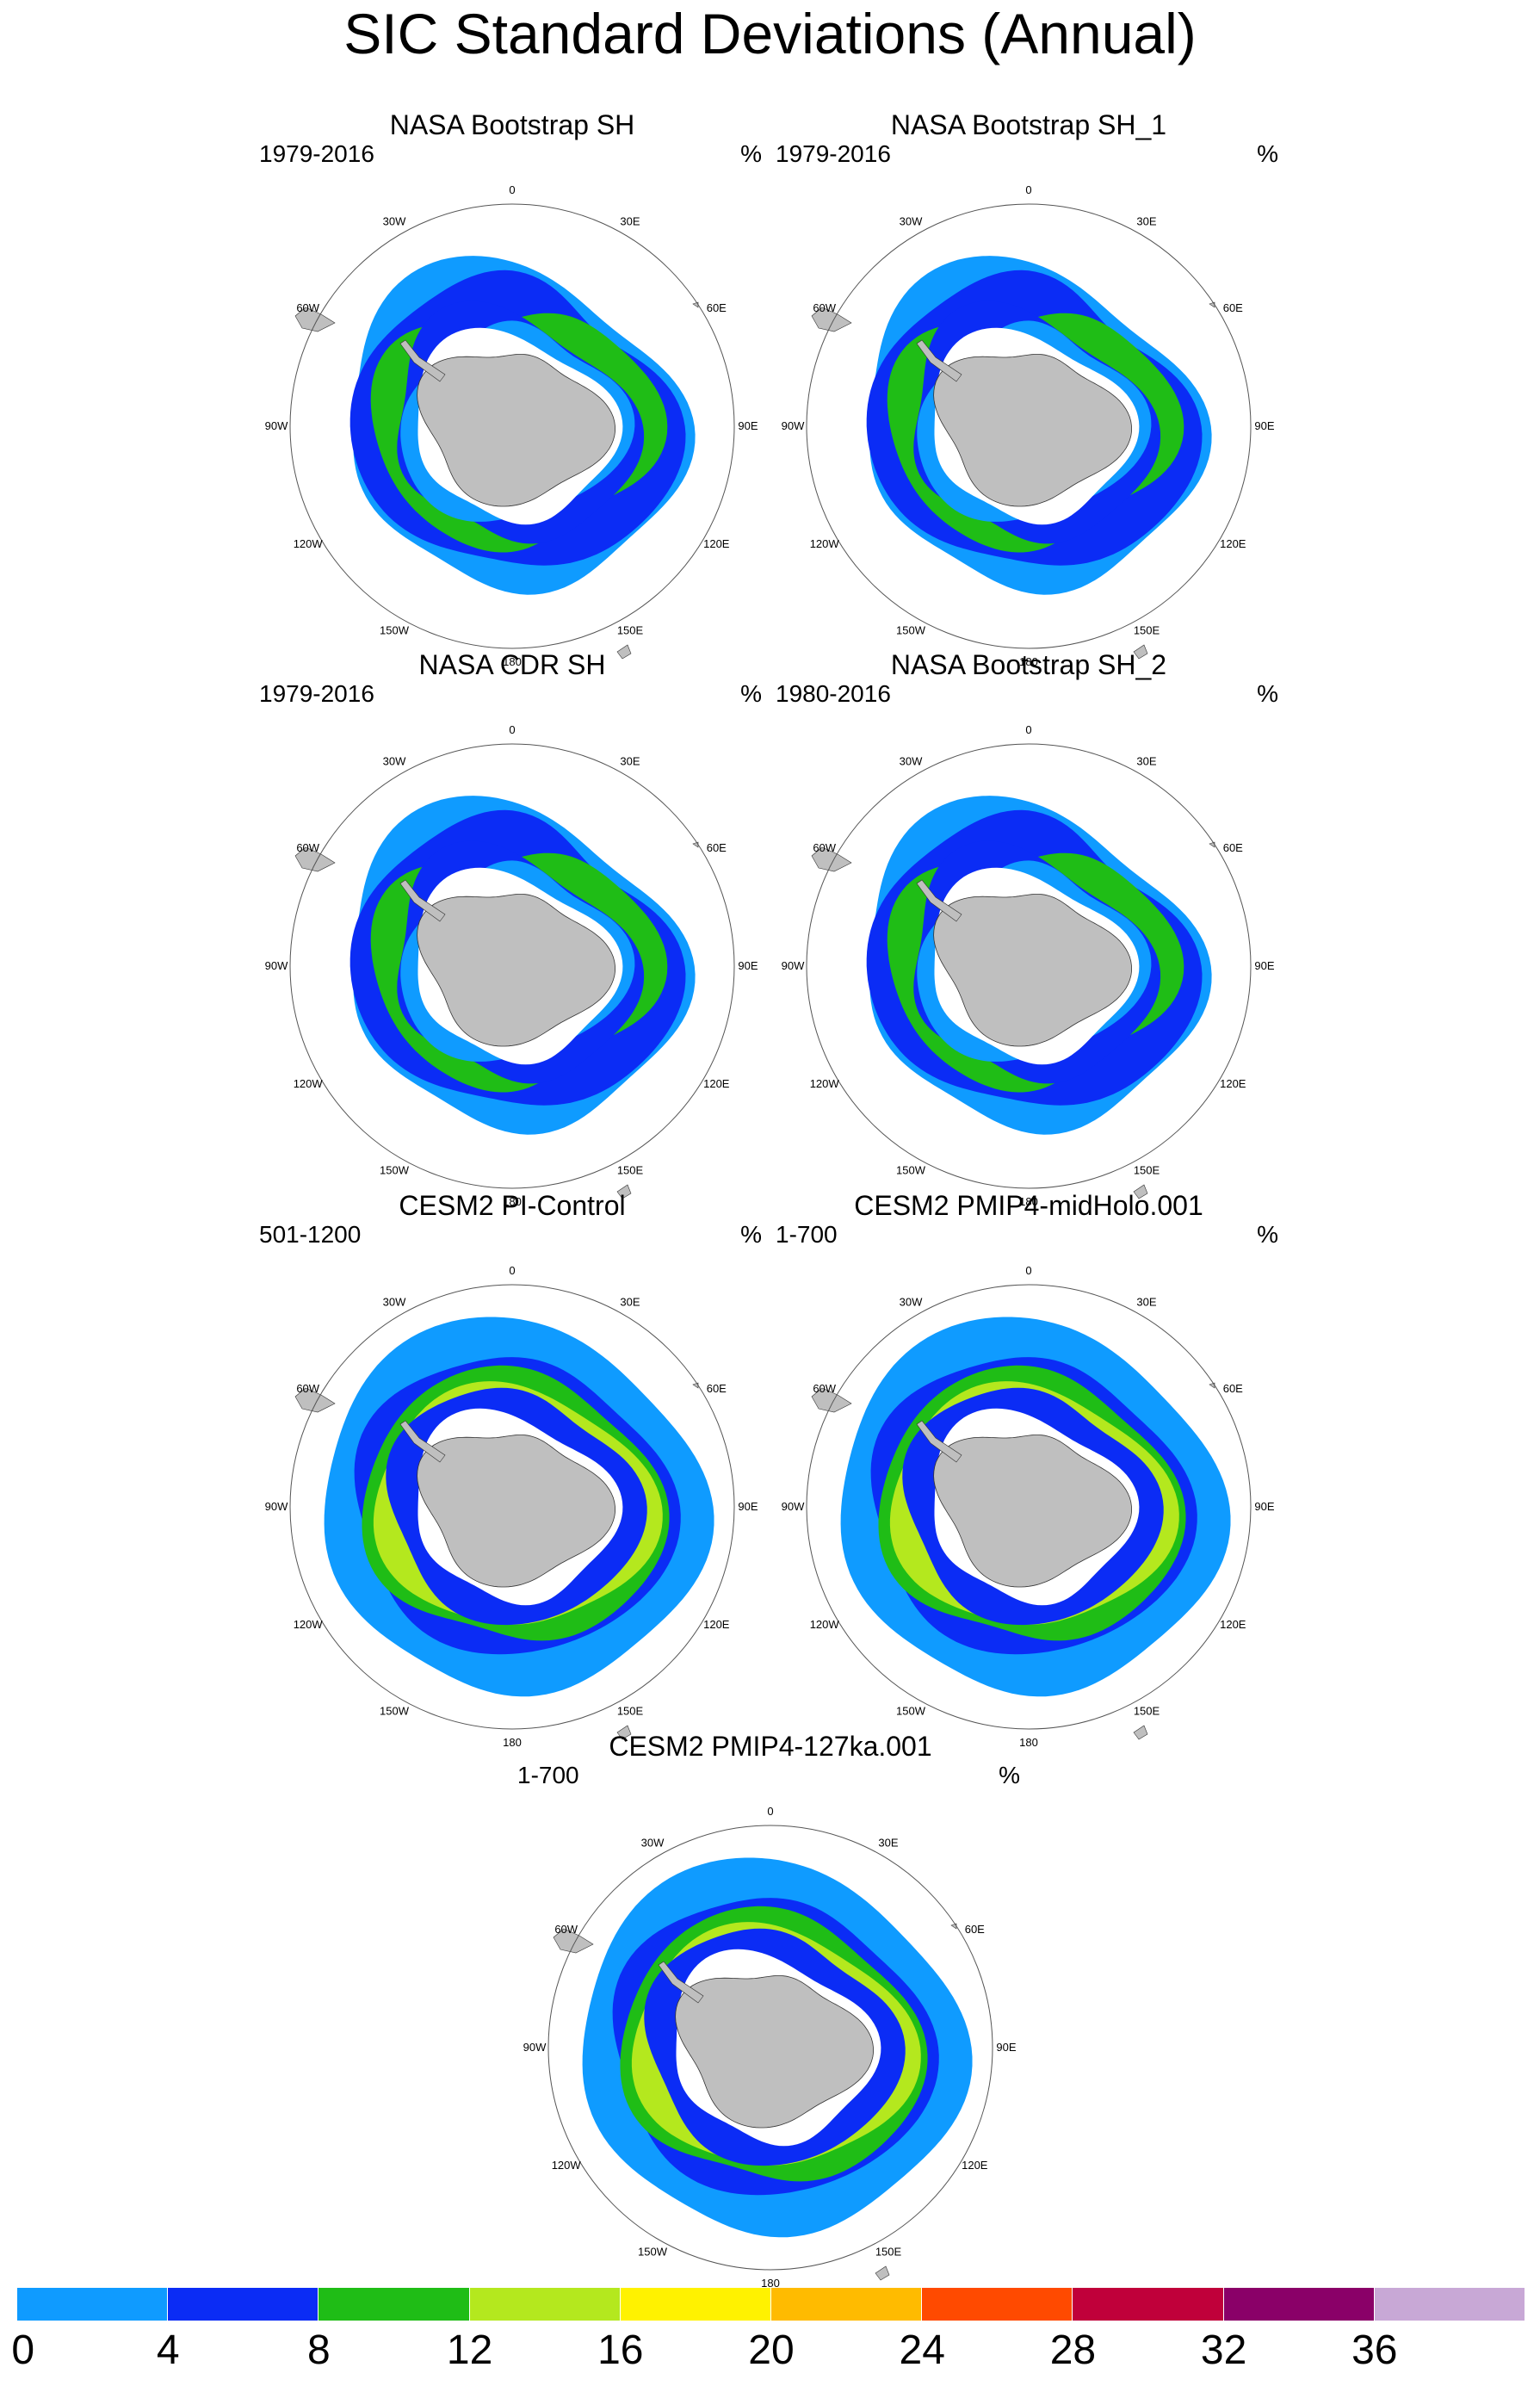 The width and height of the screenshot is (1540, 2386). What do you see at coordinates (469, 2350) in the screenshot?
I see `colorbar-tick-label: 12` at bounding box center [469, 2350].